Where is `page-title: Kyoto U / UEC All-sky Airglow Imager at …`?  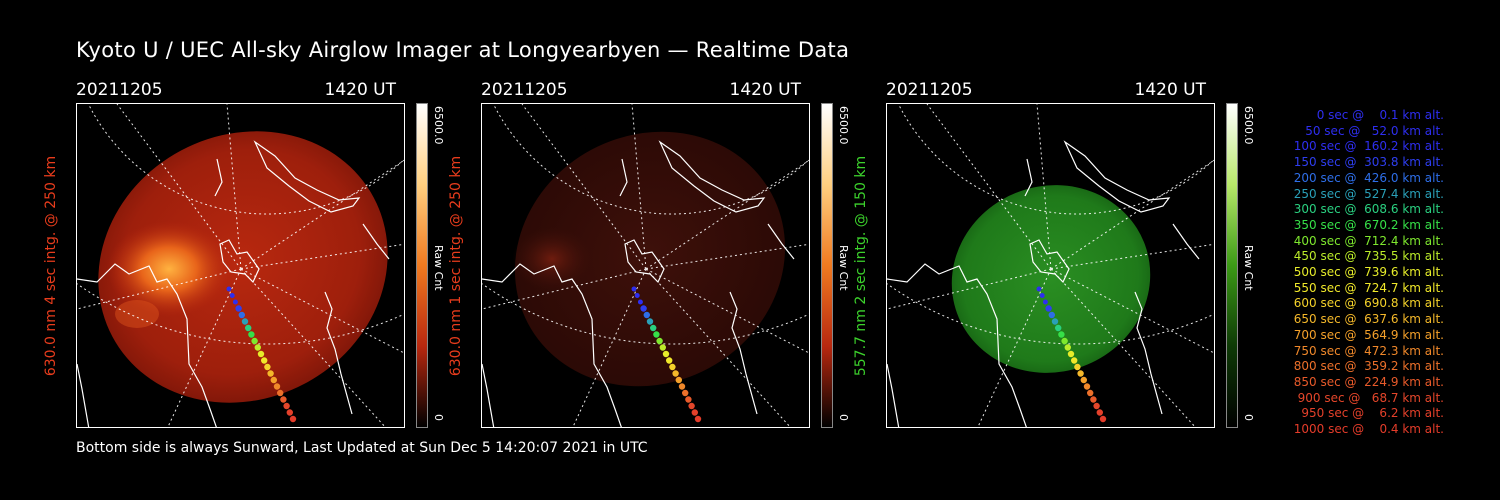 page-title: Kyoto U / UEC All-sky Airglow Imager at … is located at coordinates (463, 50).